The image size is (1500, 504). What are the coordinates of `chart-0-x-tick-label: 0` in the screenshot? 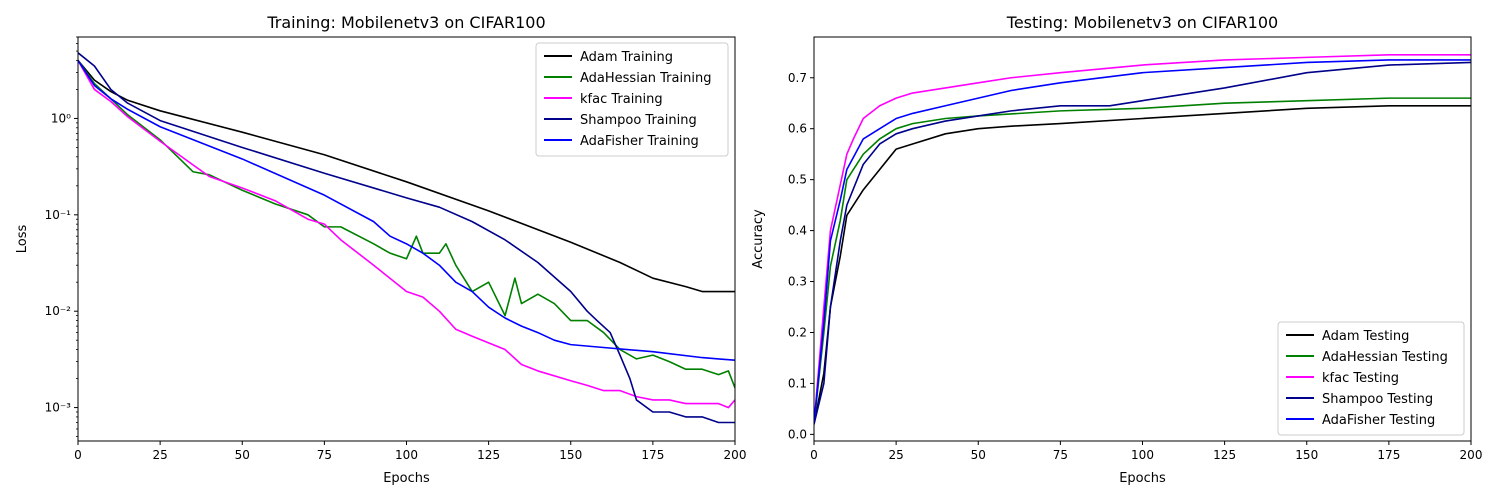 It's located at (78, 455).